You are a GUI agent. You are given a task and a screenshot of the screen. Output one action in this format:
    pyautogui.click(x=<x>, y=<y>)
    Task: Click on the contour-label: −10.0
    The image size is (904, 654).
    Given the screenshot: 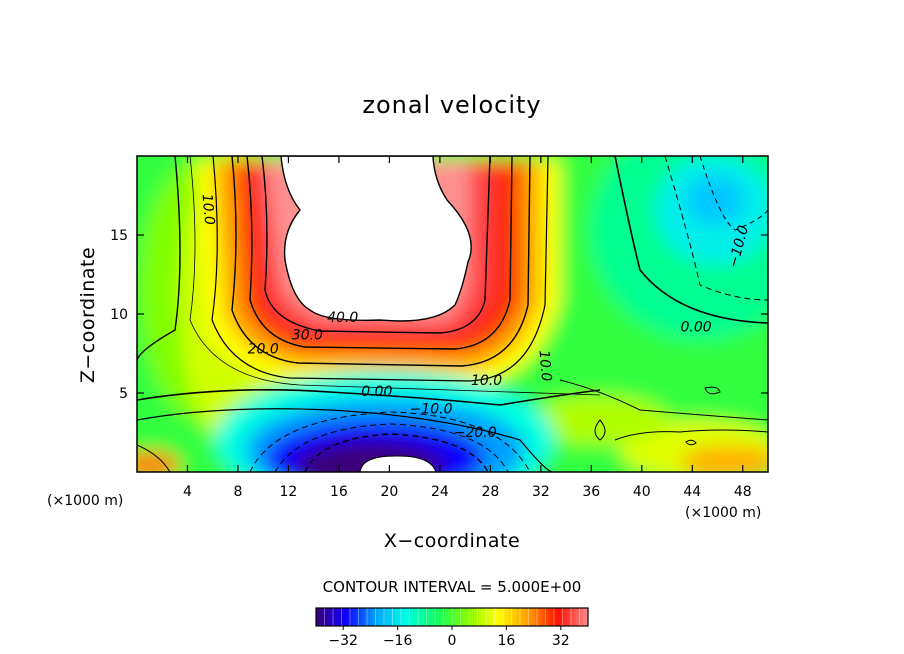 What is the action you would take?
    pyautogui.click(x=431, y=410)
    